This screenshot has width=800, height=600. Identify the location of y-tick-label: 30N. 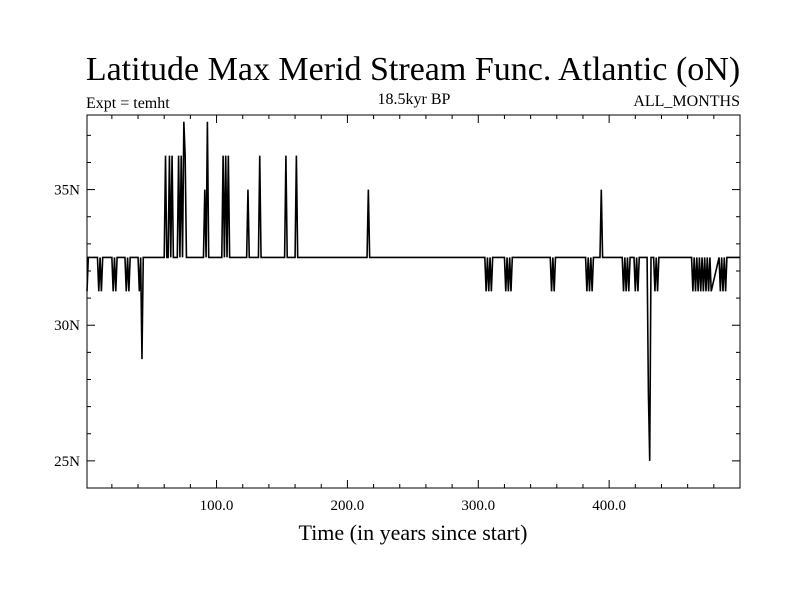
(67, 326).